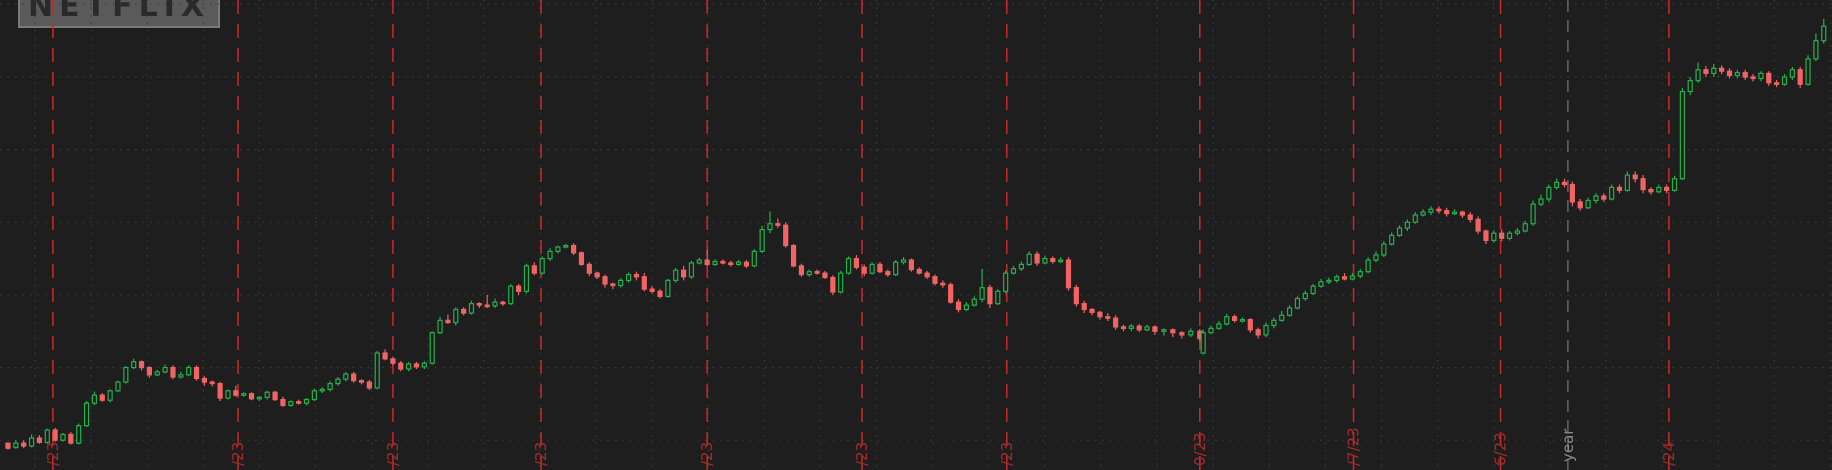  What do you see at coordinates (1669, 454) in the screenshot?
I see `date-label: /24` at bounding box center [1669, 454].